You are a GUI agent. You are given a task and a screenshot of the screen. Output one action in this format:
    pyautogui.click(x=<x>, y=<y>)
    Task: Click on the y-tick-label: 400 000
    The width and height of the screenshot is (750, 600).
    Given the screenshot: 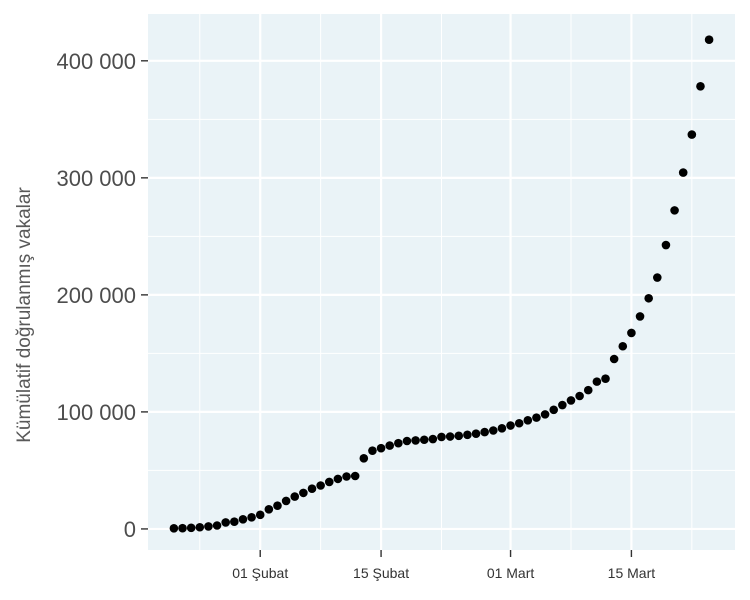 What is the action you would take?
    pyautogui.click(x=96, y=61)
    